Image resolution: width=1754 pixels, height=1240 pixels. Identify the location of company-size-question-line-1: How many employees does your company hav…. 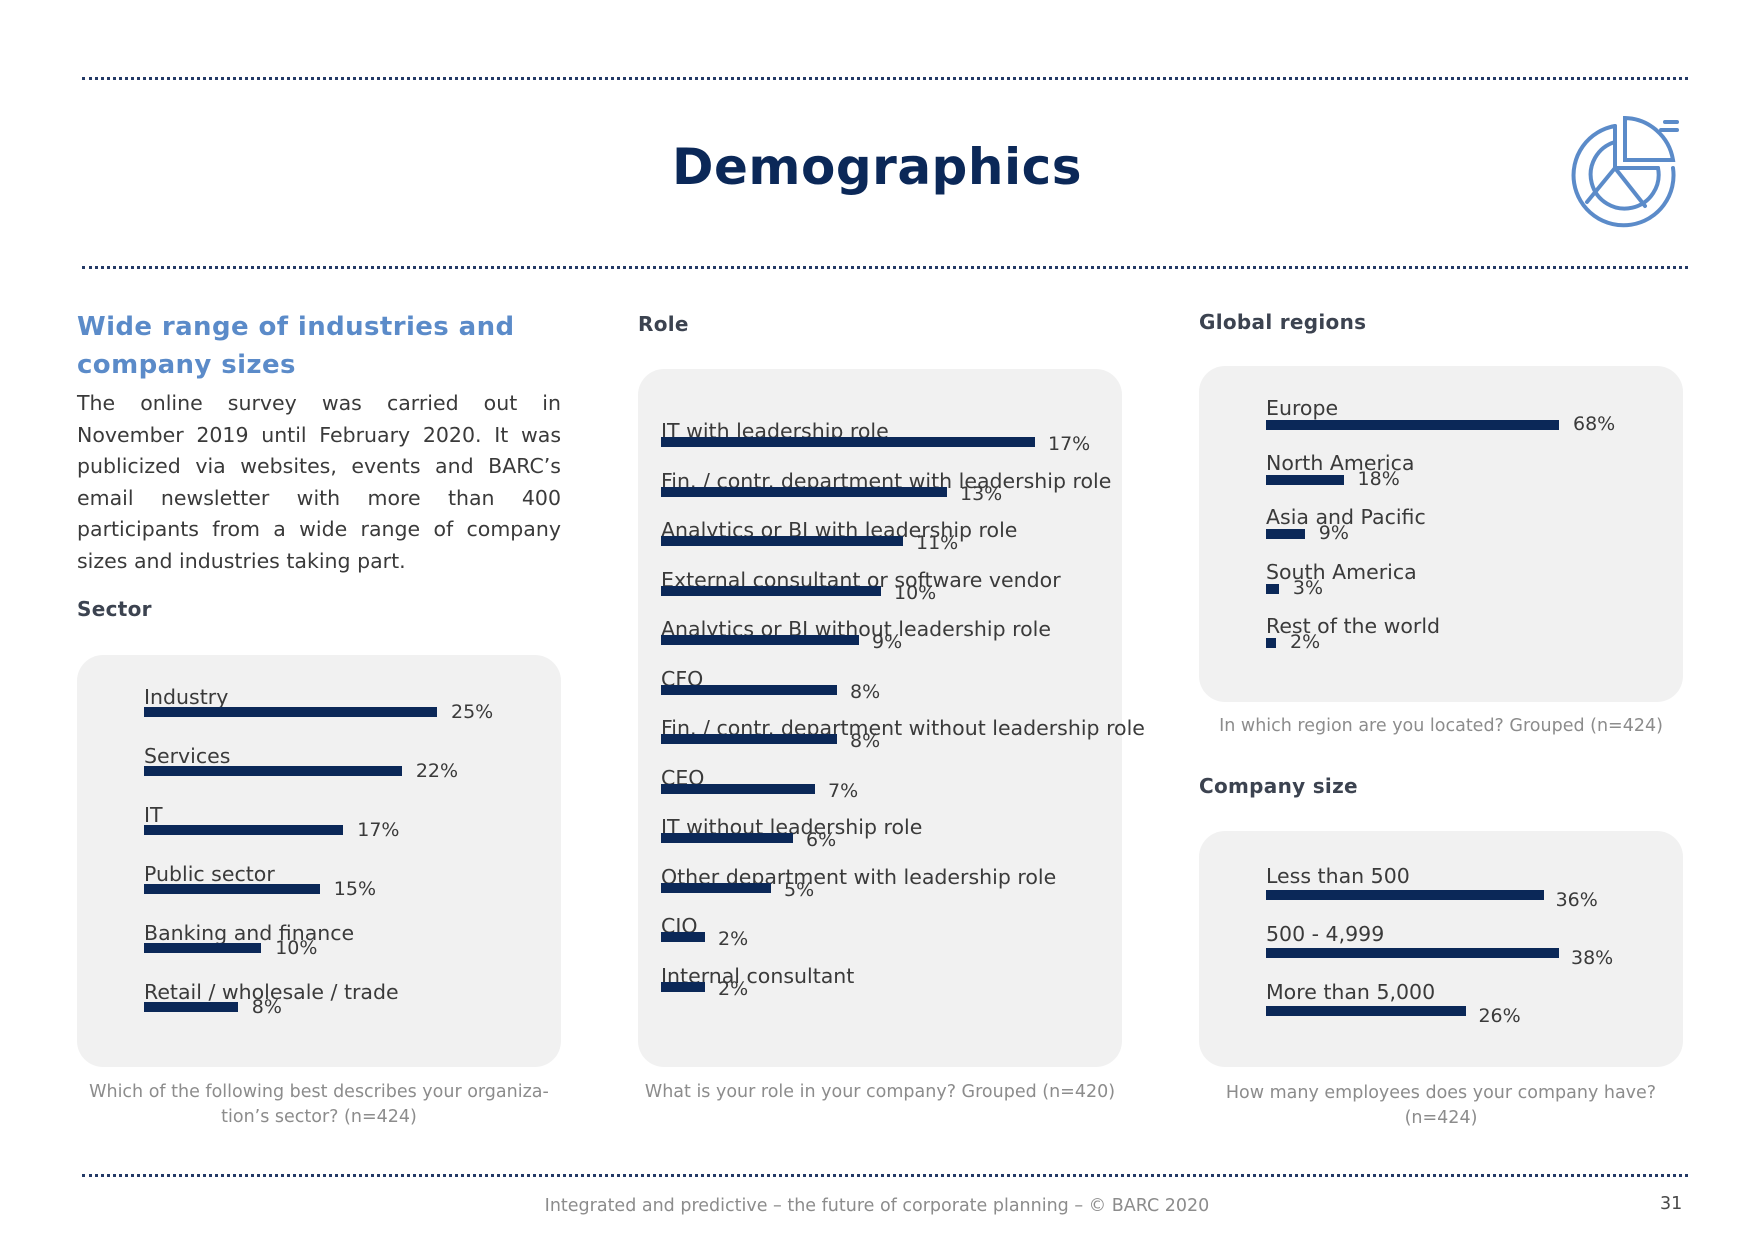
(1441, 1093).